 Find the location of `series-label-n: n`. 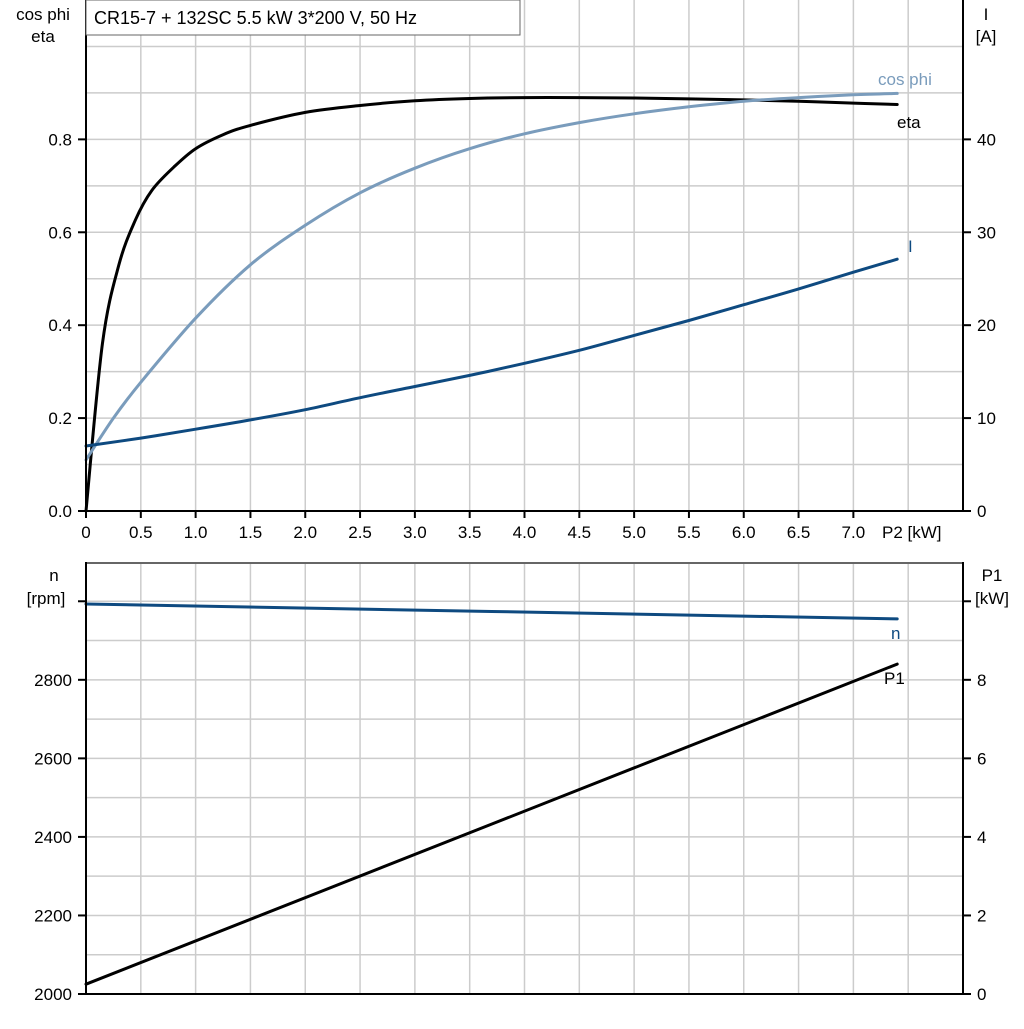

series-label-n: n is located at coordinates (895, 633).